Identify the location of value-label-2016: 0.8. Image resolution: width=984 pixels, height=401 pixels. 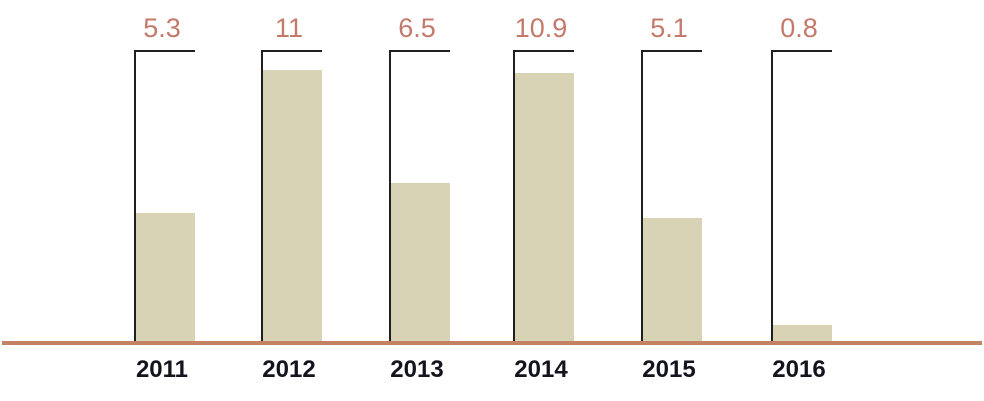
(799, 28).